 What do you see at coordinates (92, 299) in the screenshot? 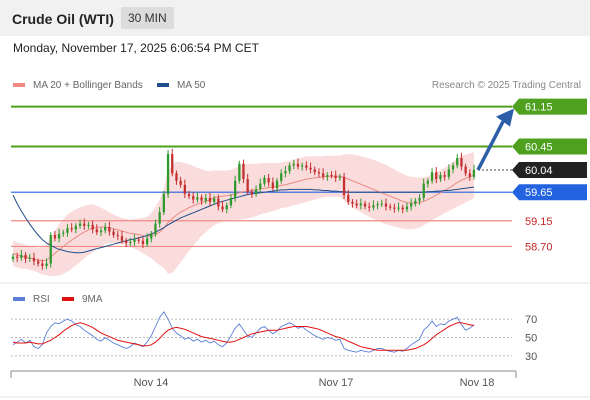
I see `9ma-legend-label: 9MA` at bounding box center [92, 299].